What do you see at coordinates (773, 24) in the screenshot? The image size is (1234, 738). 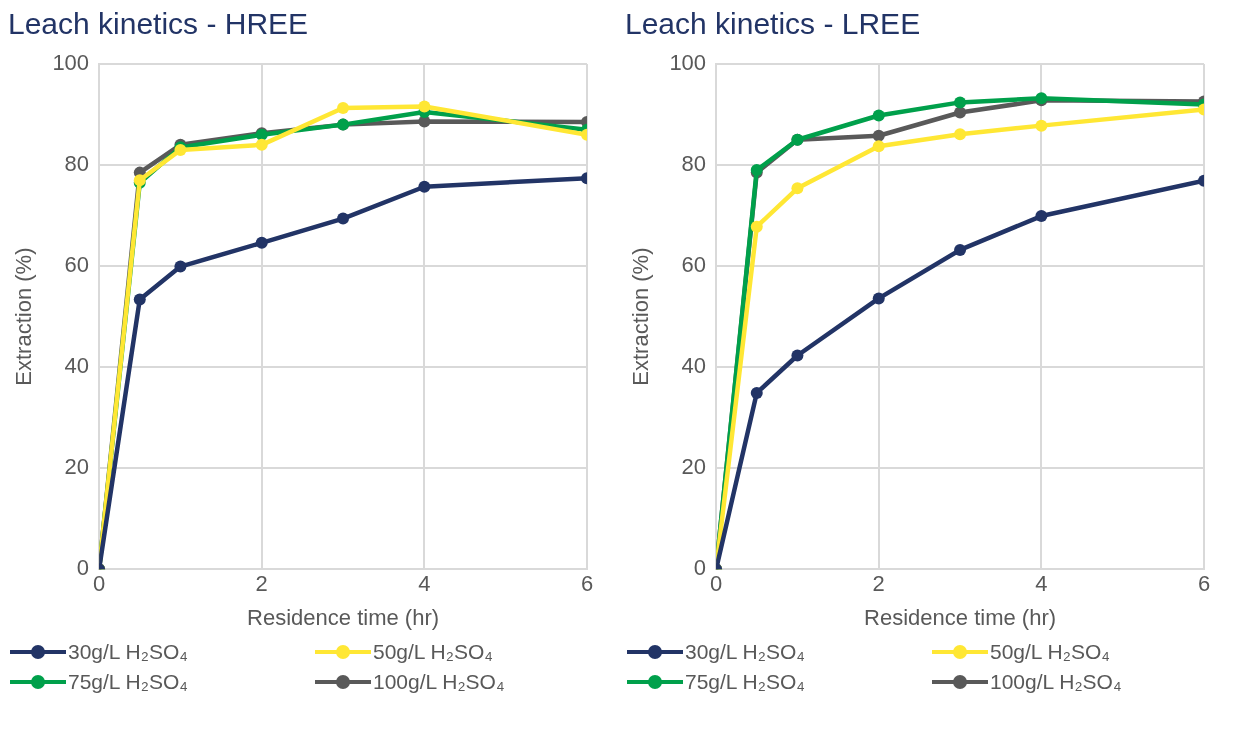 I see `chart-title: Leach kinetics - LREE` at bounding box center [773, 24].